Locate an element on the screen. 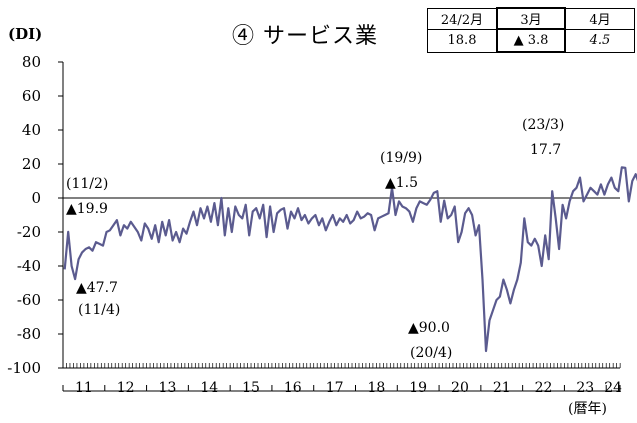 The width and height of the screenshot is (637, 423). y-unit-label: (DI) is located at coordinates (25, 34).